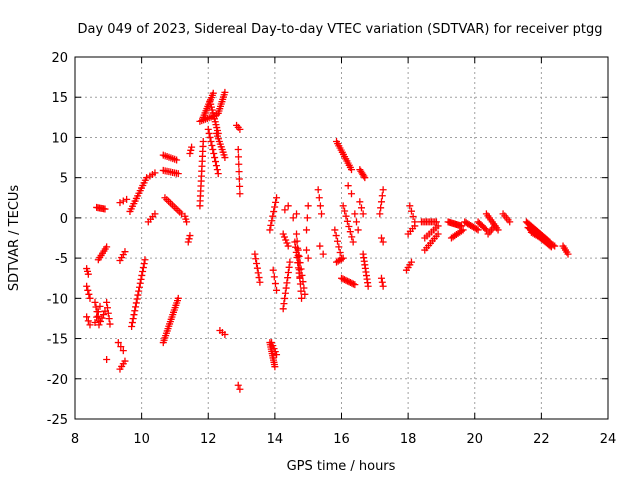 The width and height of the screenshot is (640, 480). I want to click on y-tick-label: -10, so click(57, 299).